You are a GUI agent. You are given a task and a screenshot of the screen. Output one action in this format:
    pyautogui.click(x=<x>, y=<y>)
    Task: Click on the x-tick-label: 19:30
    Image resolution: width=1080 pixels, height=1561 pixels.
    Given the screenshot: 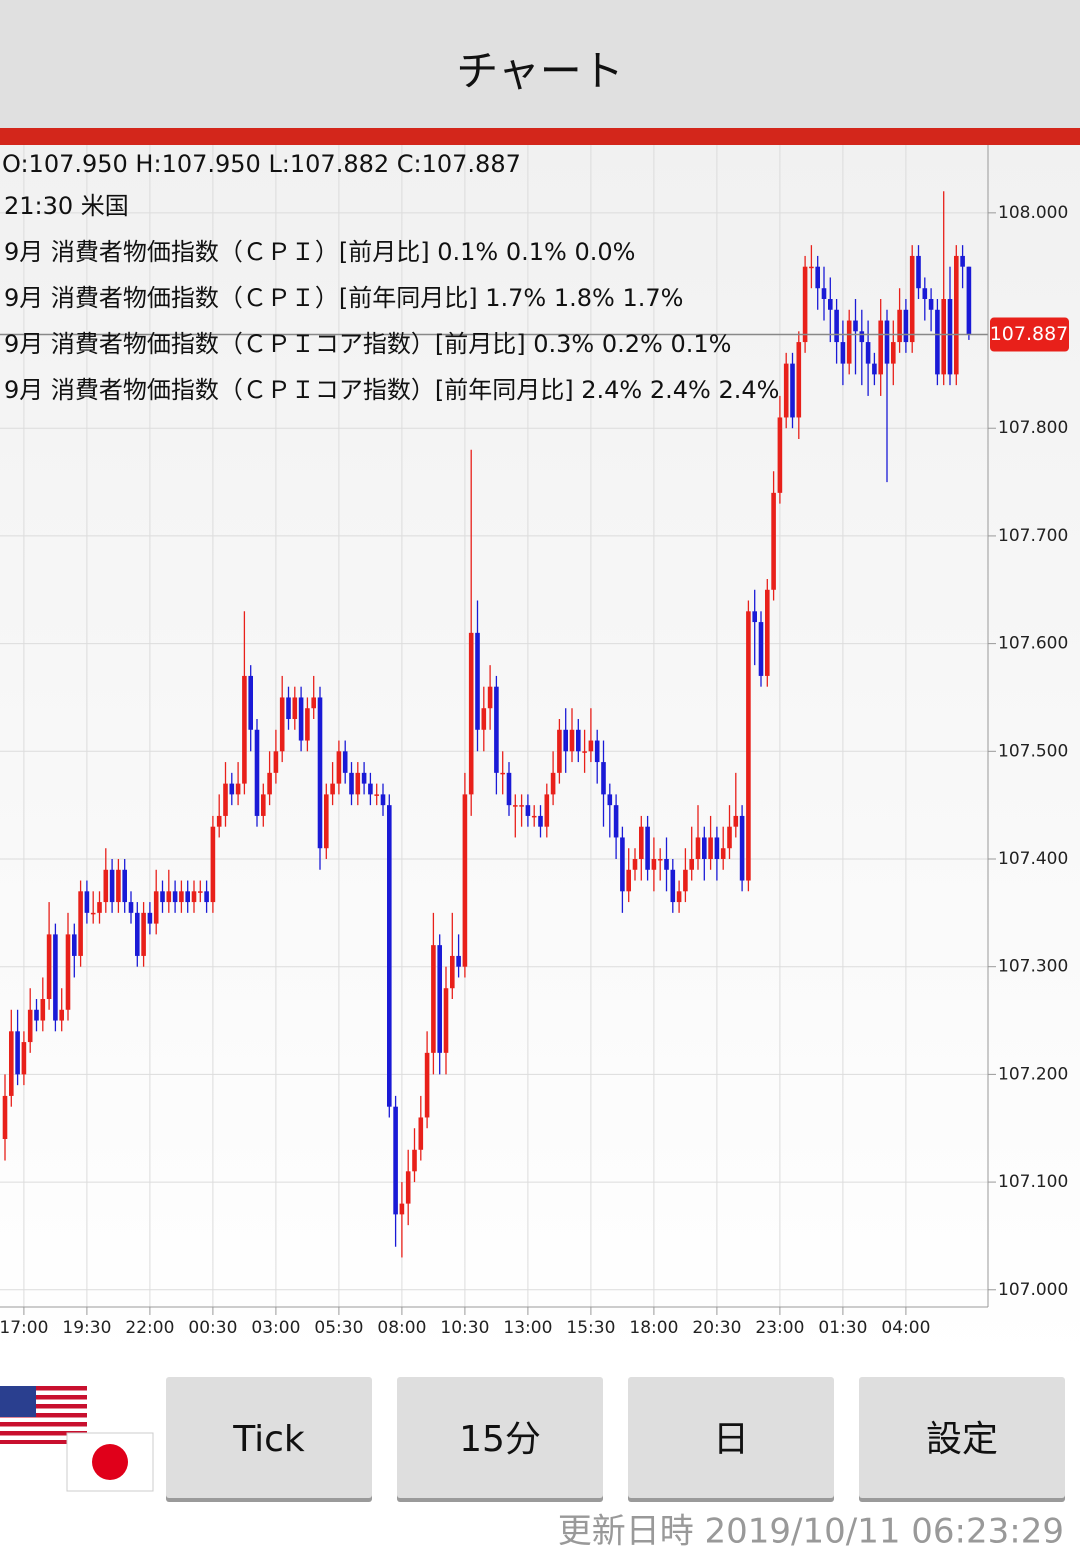 What is the action you would take?
    pyautogui.click(x=86, y=1328)
    